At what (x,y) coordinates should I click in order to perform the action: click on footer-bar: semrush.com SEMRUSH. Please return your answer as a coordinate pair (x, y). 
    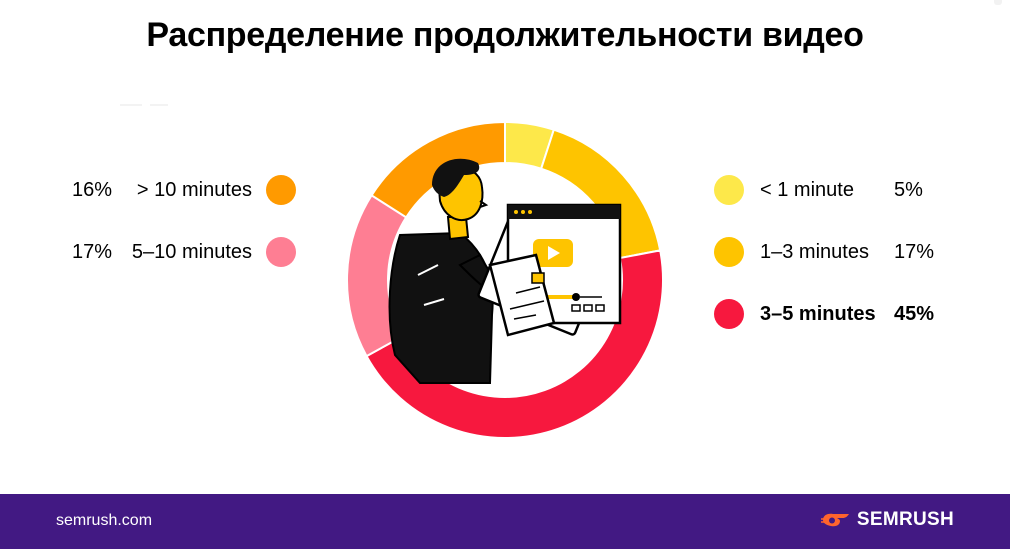
    Looking at the image, I should click on (505, 521).